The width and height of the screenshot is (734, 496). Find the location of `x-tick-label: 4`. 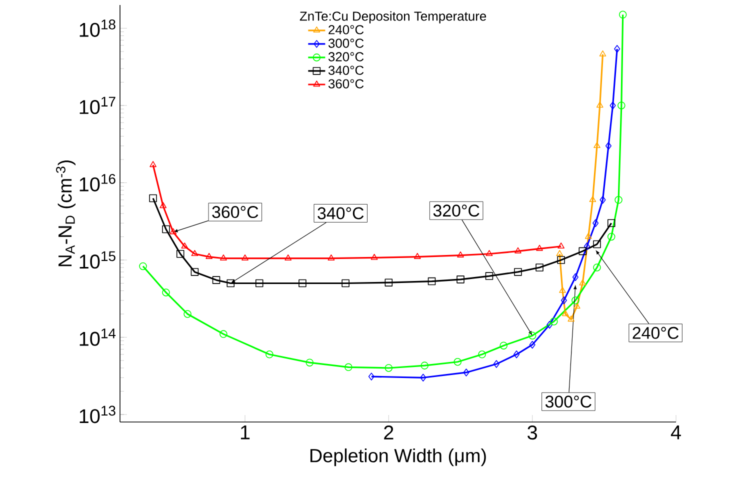

x-tick-label: 4 is located at coordinates (675, 433).